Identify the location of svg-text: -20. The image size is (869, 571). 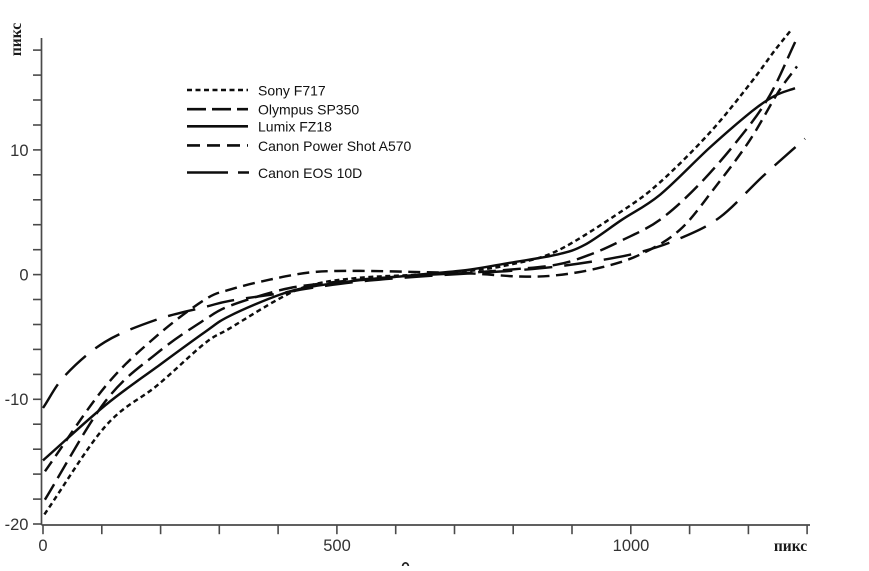
(17, 525).